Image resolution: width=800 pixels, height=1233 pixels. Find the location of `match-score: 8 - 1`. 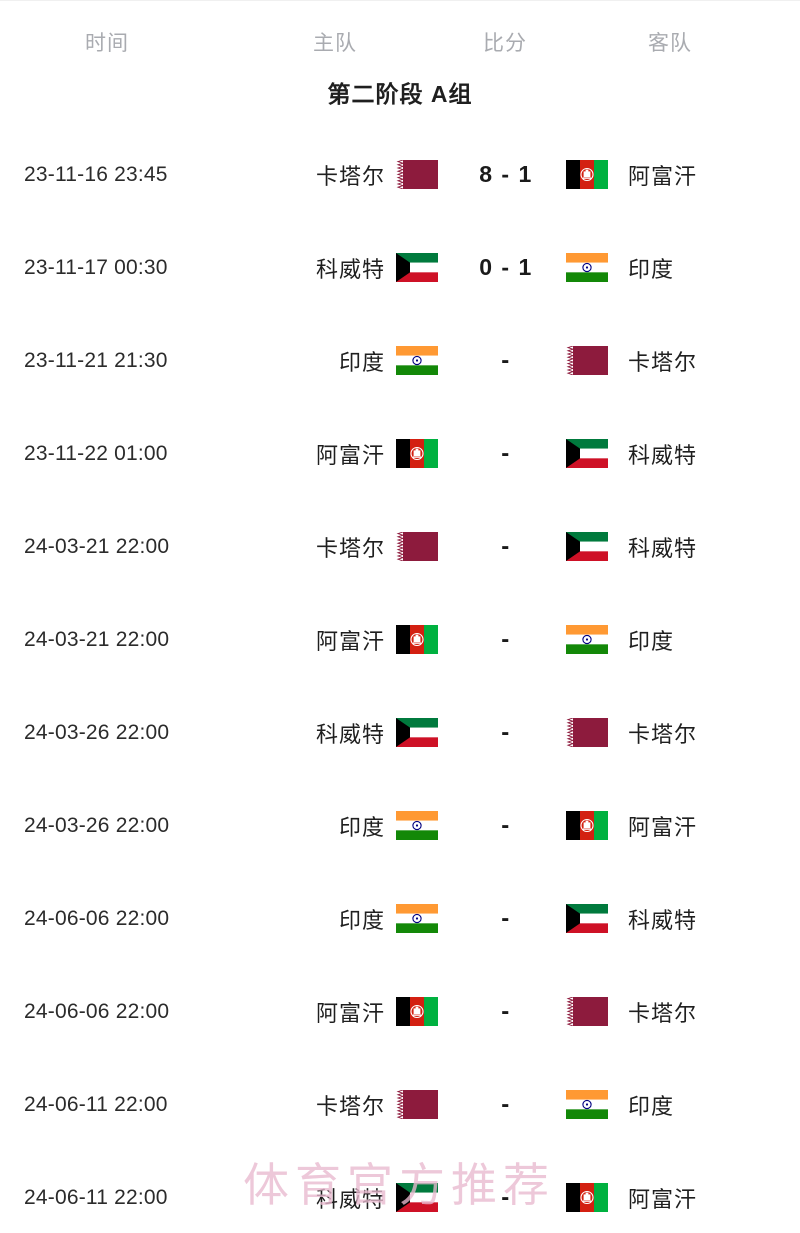

match-score: 8 - 1 is located at coordinates (506, 174).